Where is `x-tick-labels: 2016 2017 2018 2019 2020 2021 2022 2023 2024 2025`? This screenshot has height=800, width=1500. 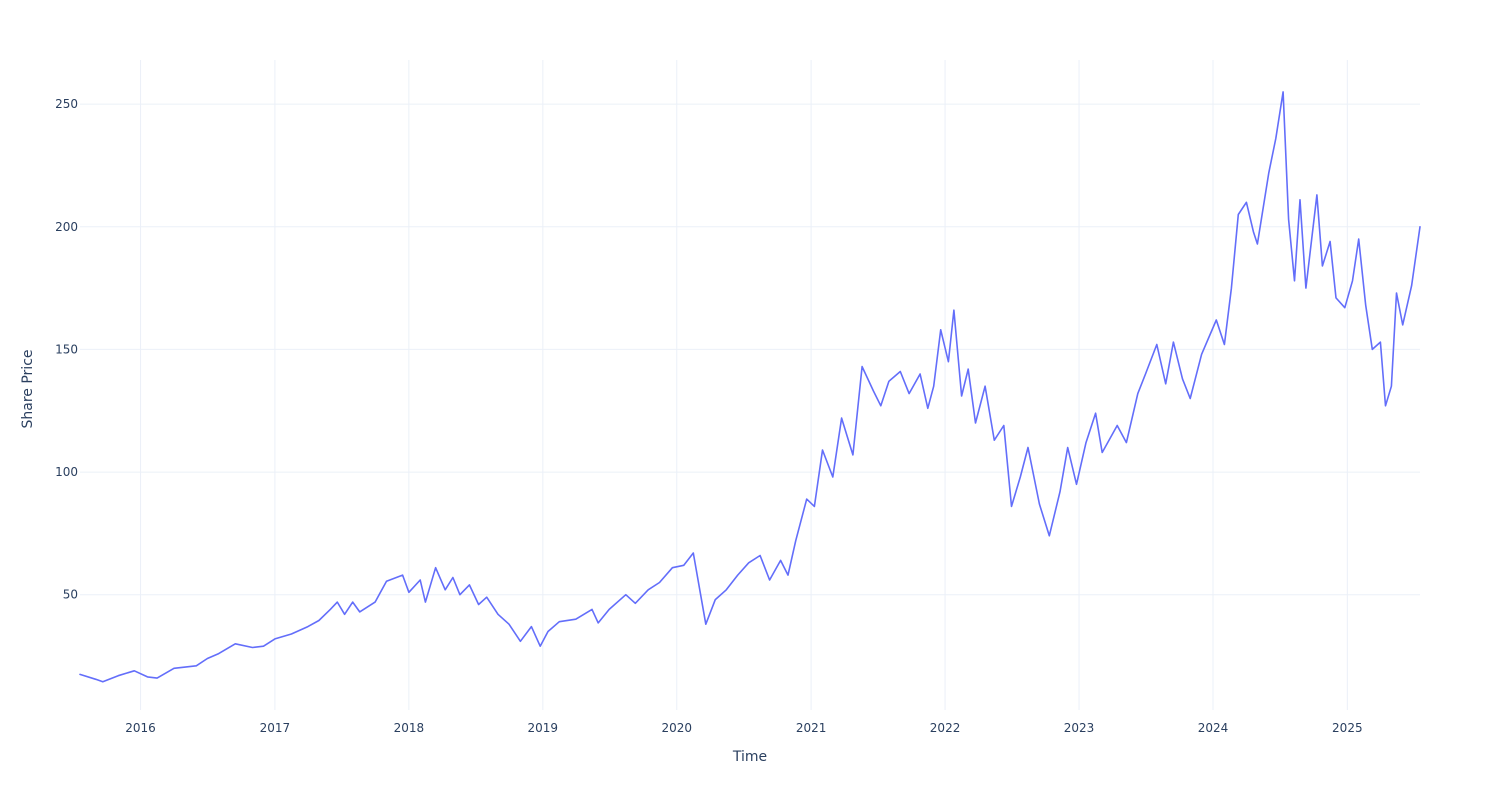
x-tick-labels: 2016 2017 2018 2019 2020 2021 2022 2023 2024 2025 is located at coordinates (743, 728).